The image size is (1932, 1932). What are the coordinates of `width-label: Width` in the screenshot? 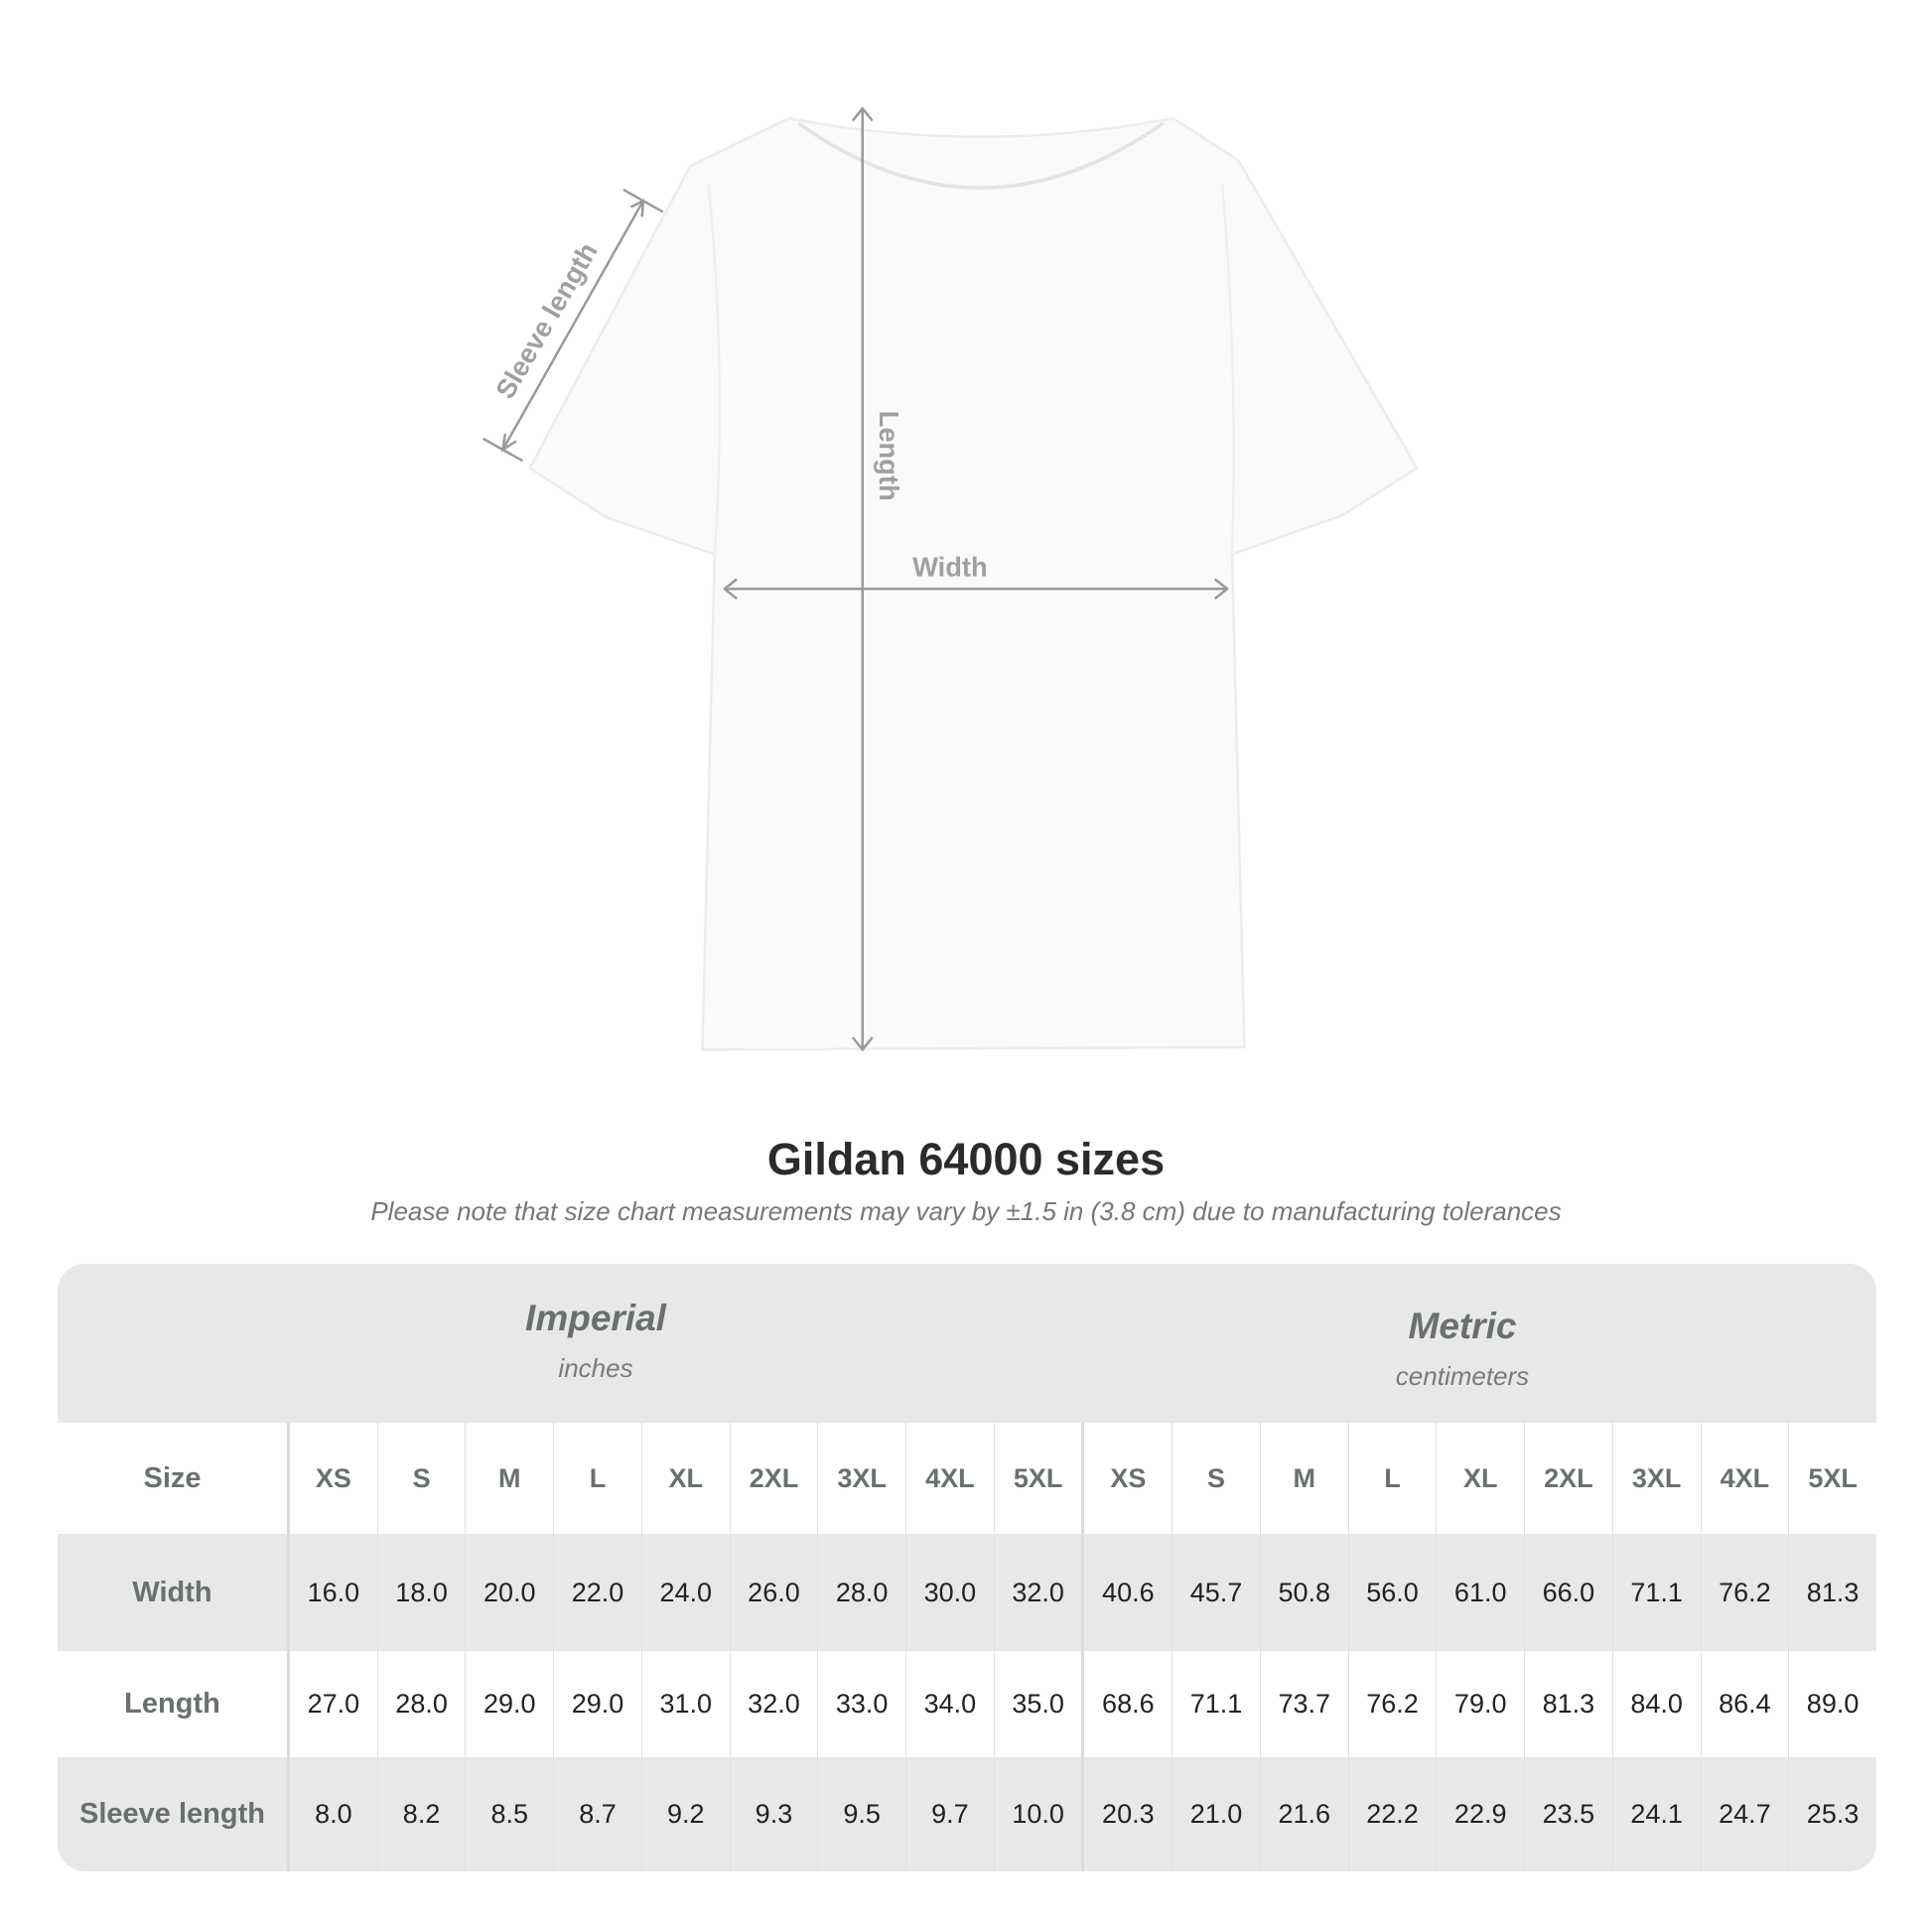 It's located at (950, 568).